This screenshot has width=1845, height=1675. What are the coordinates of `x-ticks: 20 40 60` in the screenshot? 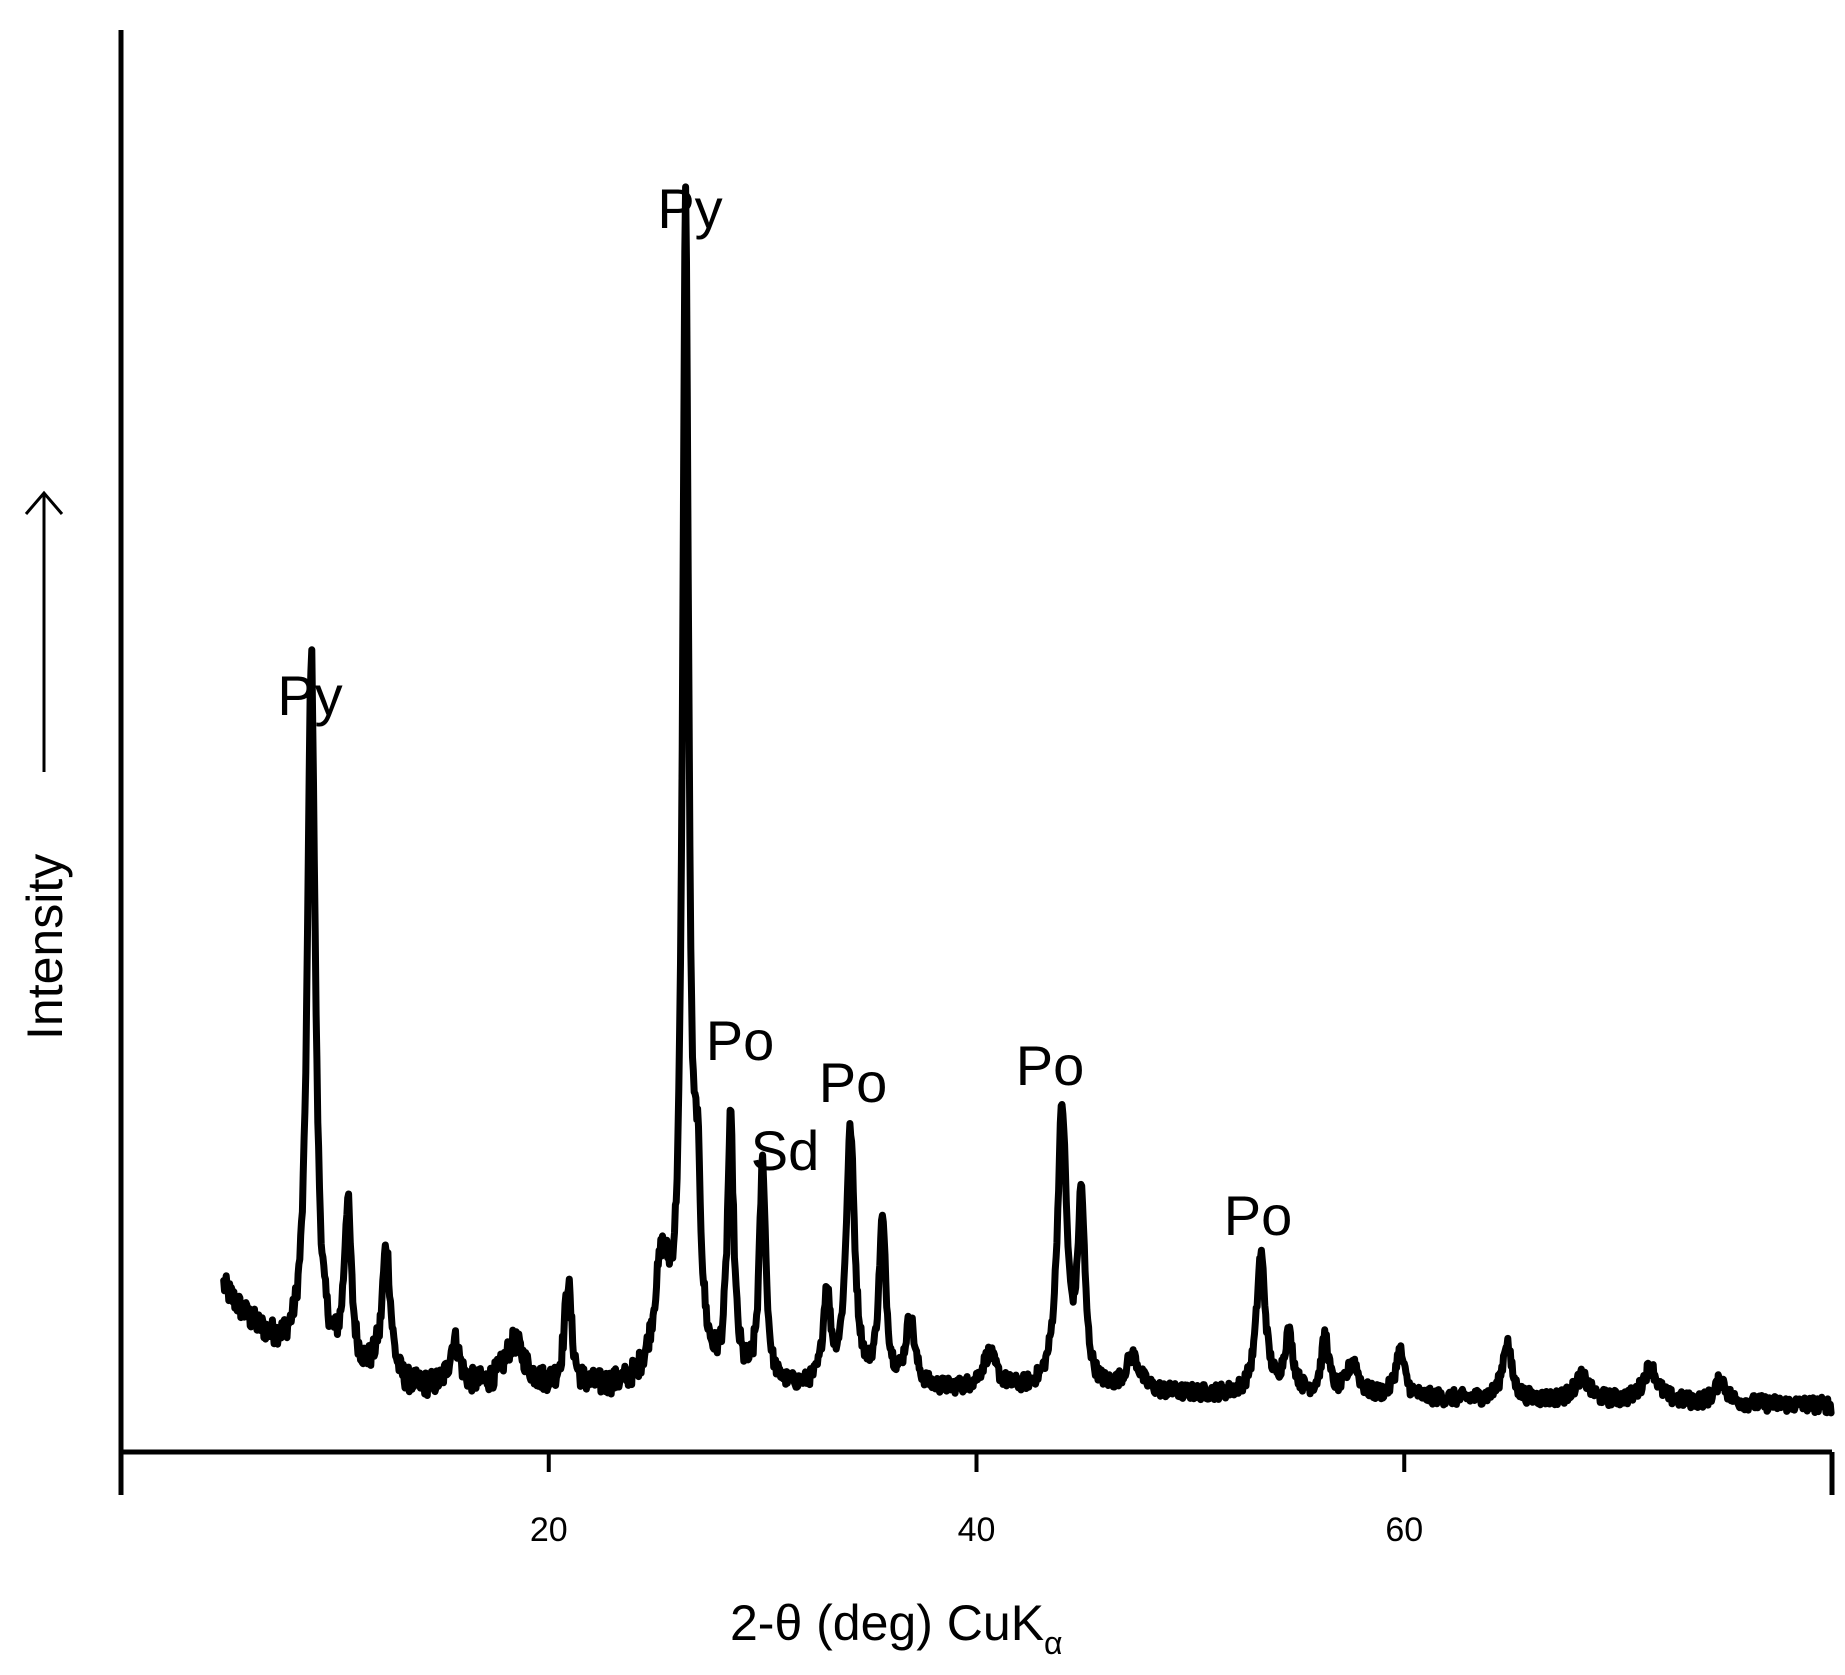 It's located at (976, 1500).